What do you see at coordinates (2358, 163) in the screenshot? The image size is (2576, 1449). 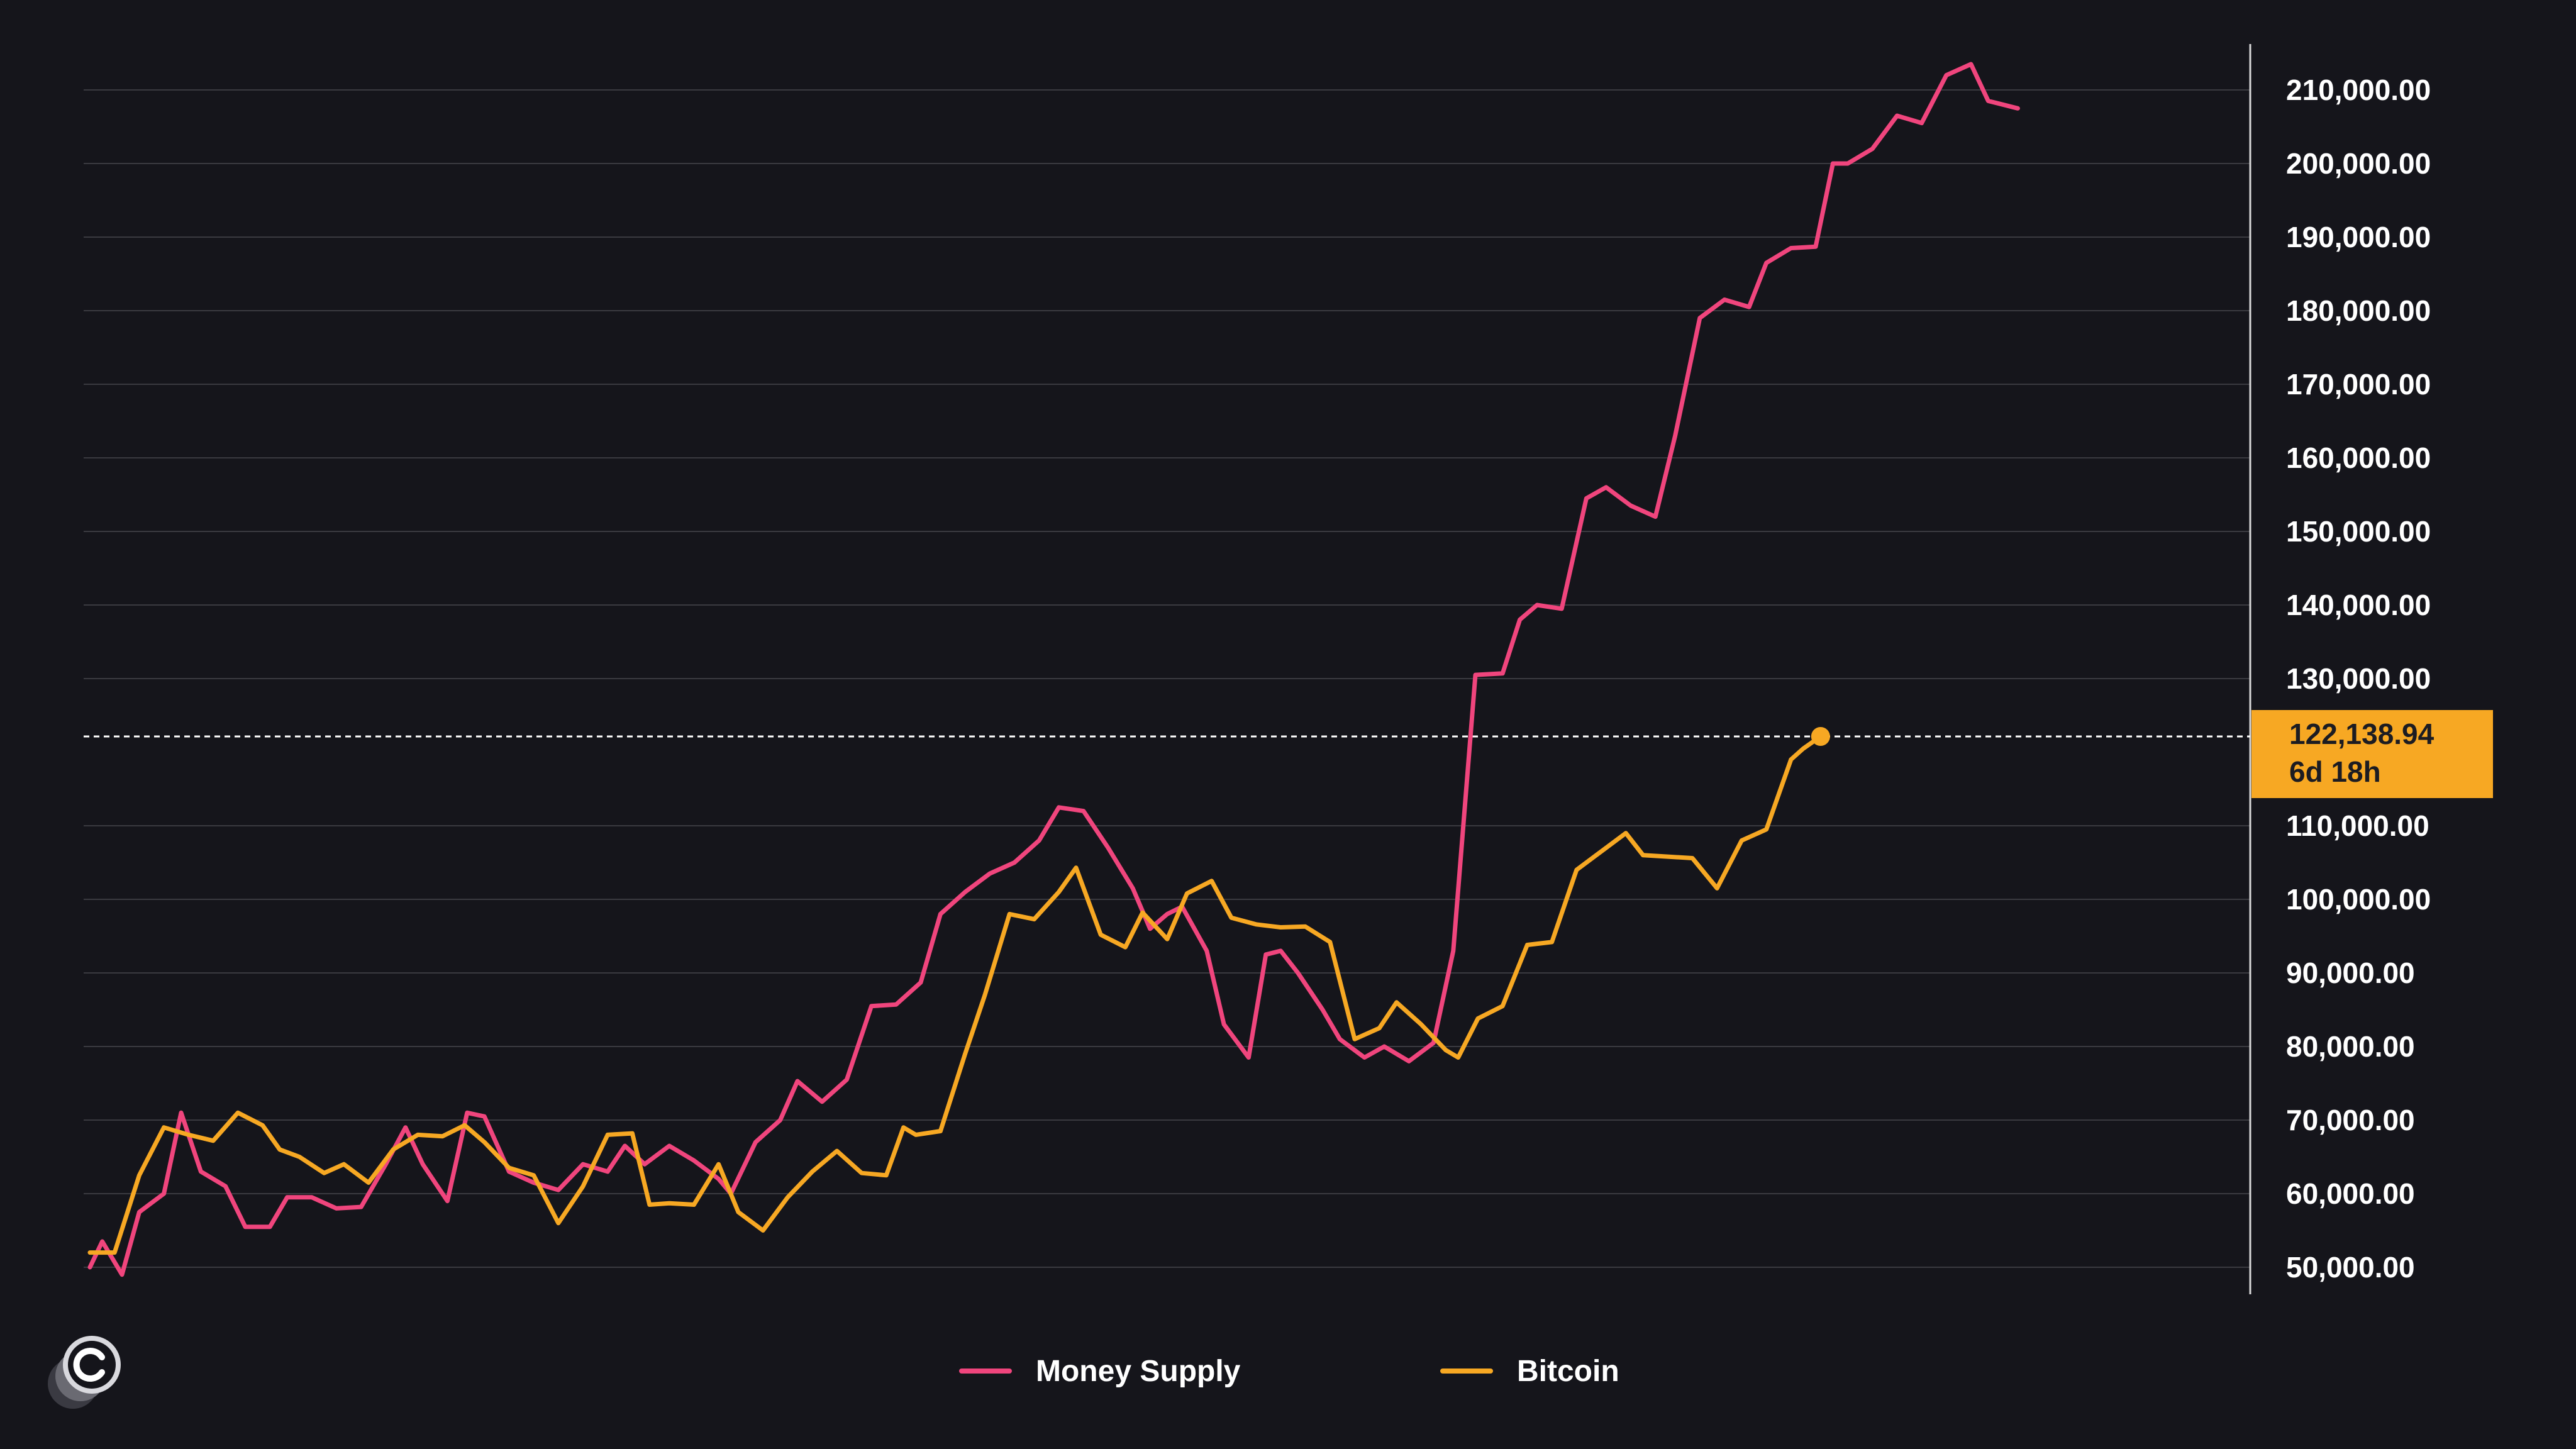 I see `y-tick-label: 200,000.00` at bounding box center [2358, 163].